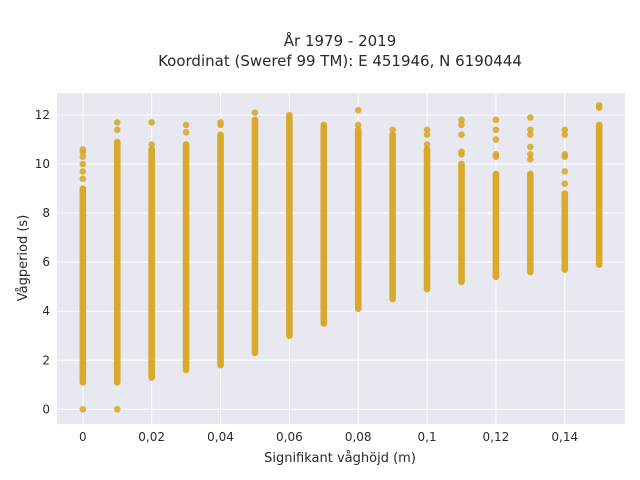 The height and width of the screenshot is (480, 640). I want to click on y-tick-label: 12, so click(42, 115).